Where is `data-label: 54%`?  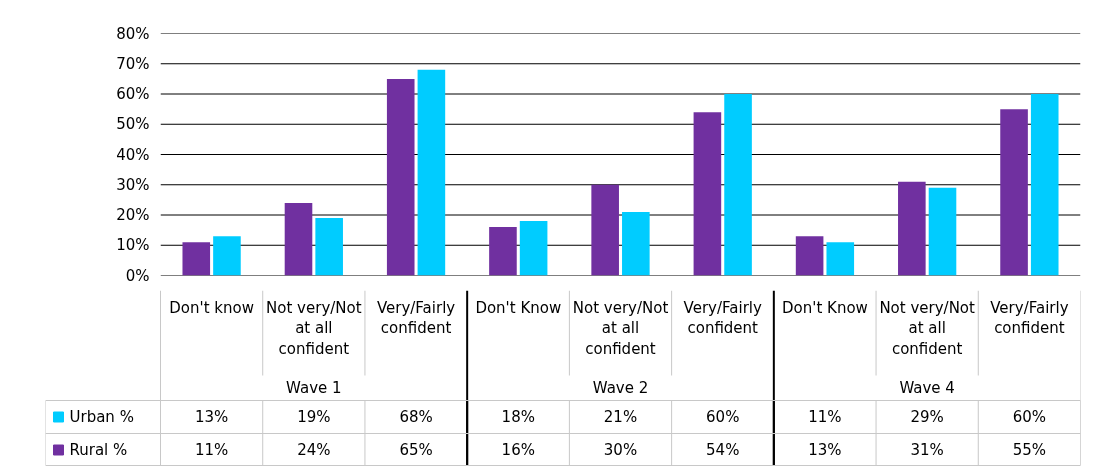 data-label: 54% is located at coordinates (723, 450).